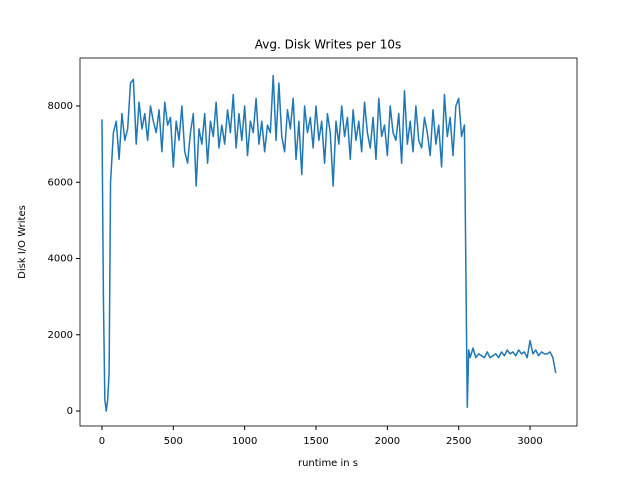 Image resolution: width=640 pixels, height=480 pixels. What do you see at coordinates (22, 242) in the screenshot?
I see `y-axis-label: Disk I/O Writes` at bounding box center [22, 242].